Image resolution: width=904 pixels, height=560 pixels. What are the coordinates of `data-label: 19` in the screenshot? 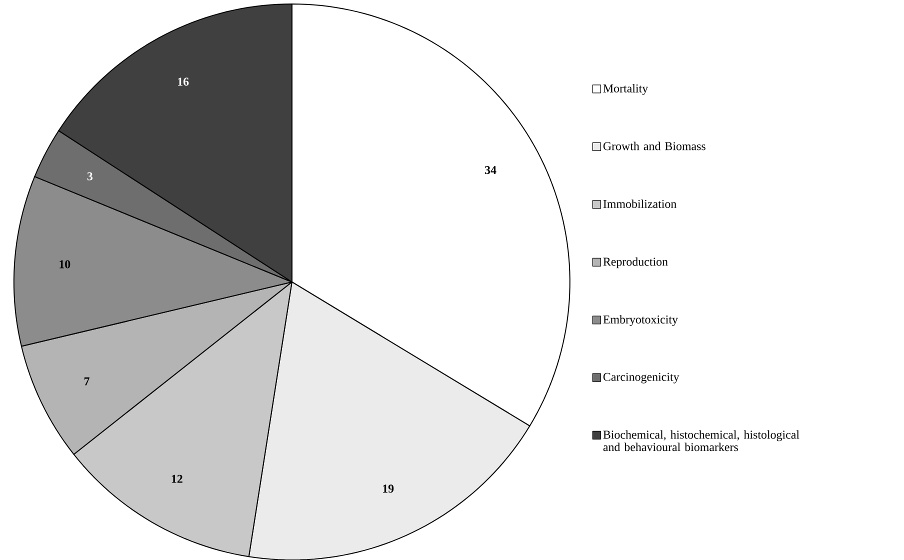 It's located at (388, 488).